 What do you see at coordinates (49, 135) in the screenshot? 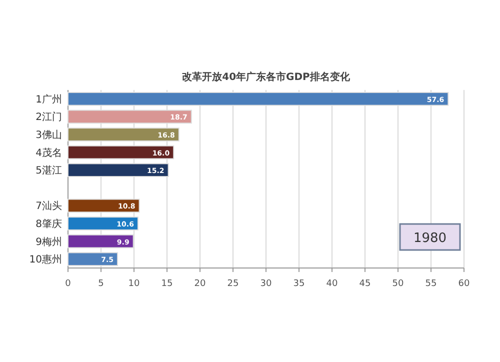
I see `y-tick-label: 3佛山` at bounding box center [49, 135].